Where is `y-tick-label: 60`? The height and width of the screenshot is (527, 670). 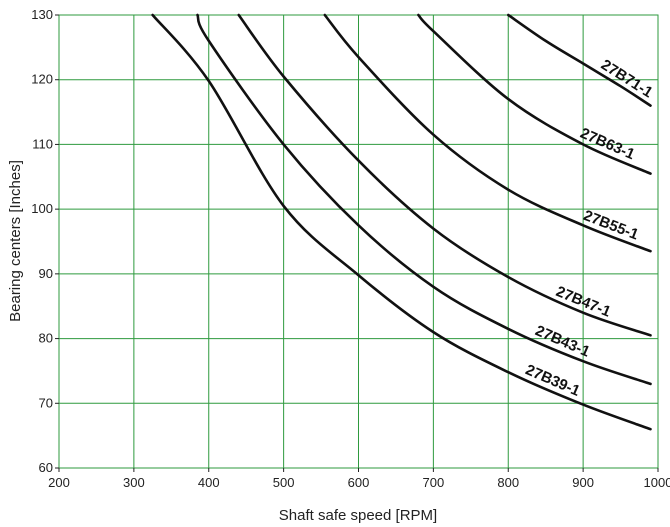
y-tick-label: 60 is located at coordinates (46, 467).